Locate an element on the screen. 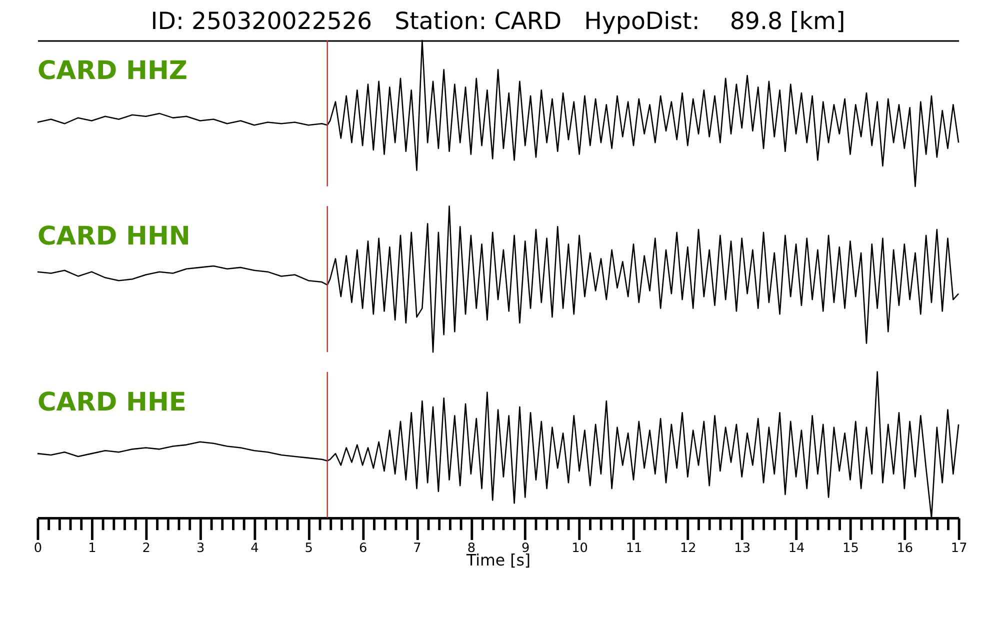 Image resolution: width=1000 pixels, height=640 pixels. x-tick-label: 11 is located at coordinates (634, 548).